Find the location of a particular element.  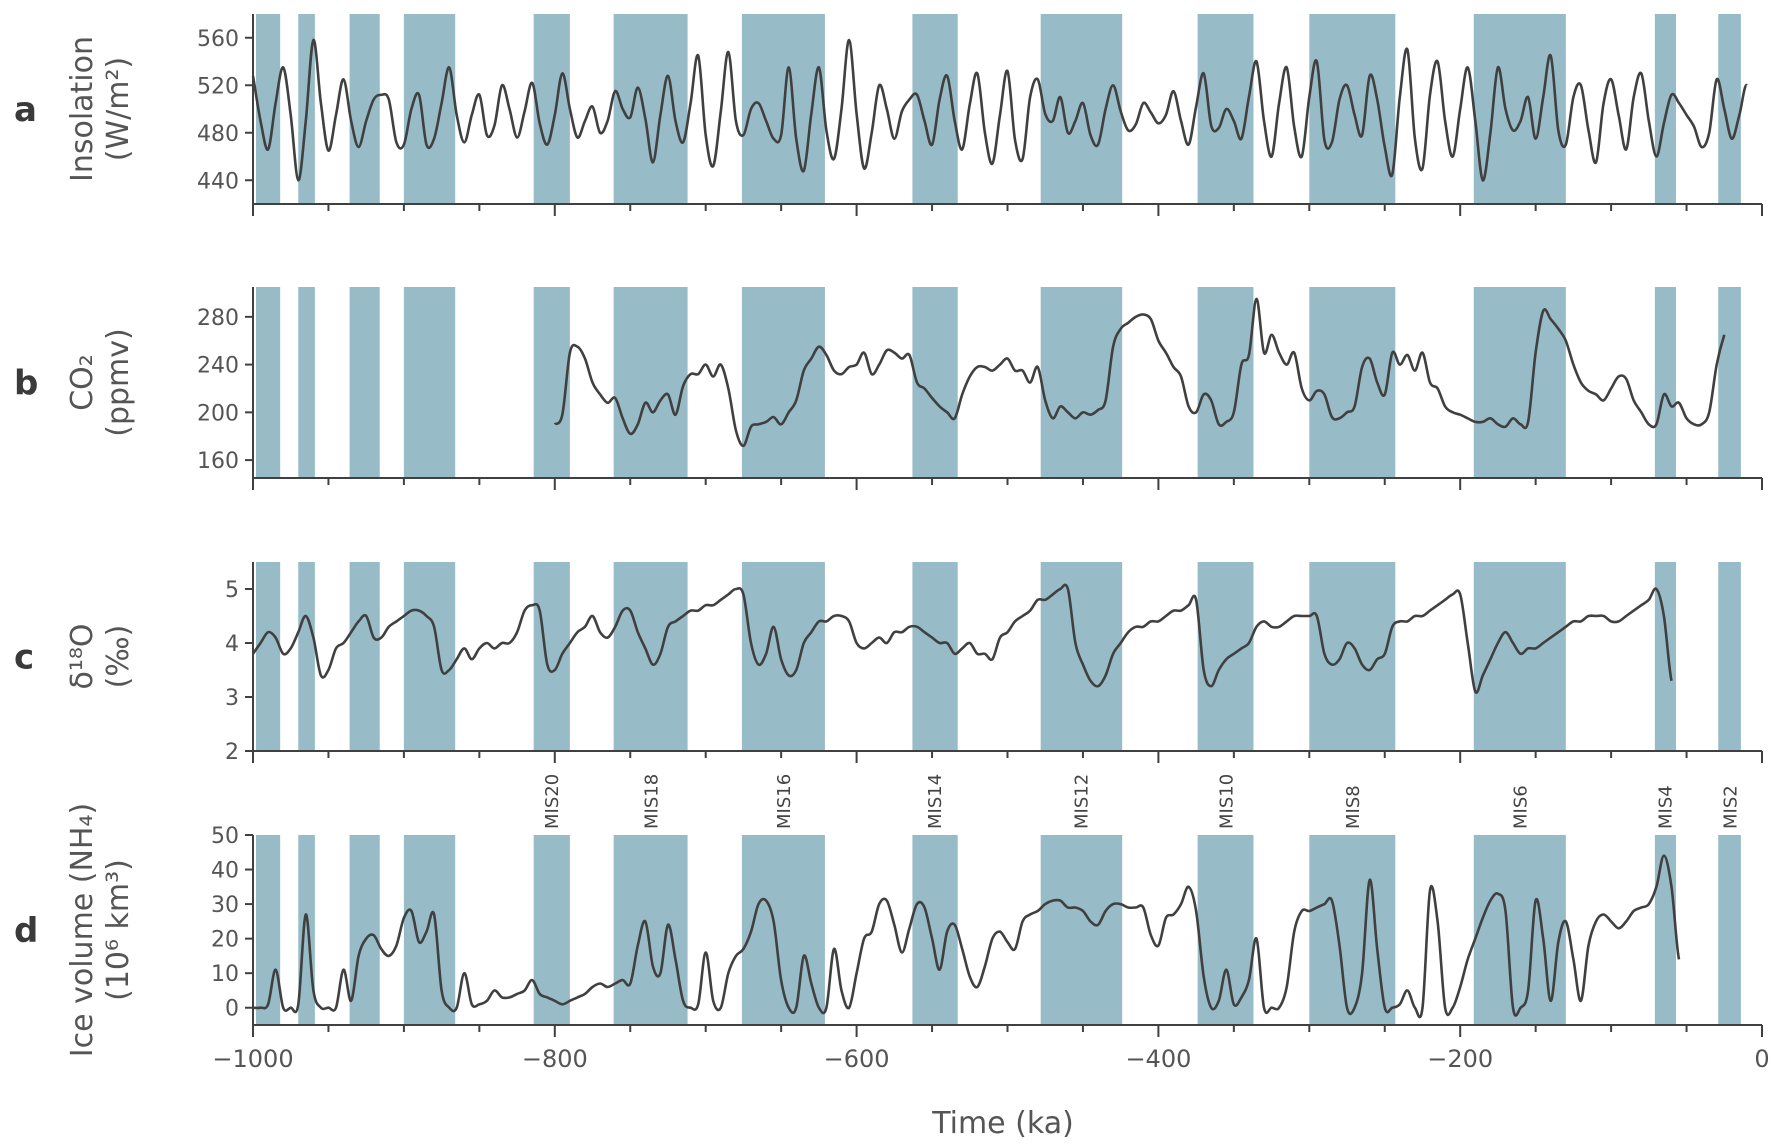

y-tick-label: 2 is located at coordinates (232, 752).